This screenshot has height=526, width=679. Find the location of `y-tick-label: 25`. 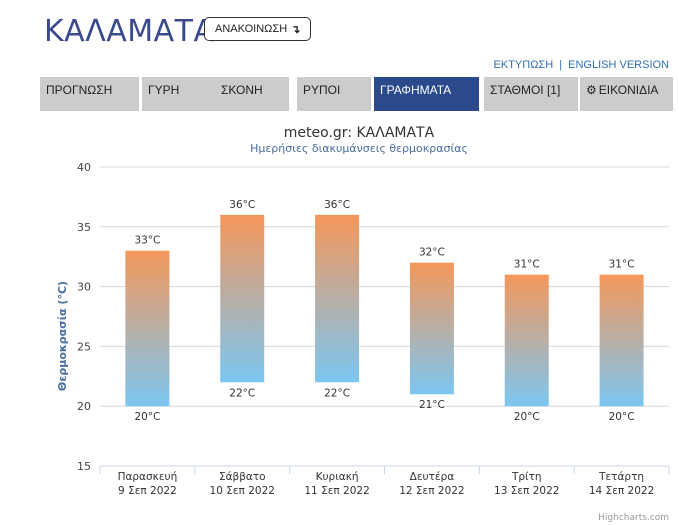

y-tick-label: 25 is located at coordinates (84, 346).